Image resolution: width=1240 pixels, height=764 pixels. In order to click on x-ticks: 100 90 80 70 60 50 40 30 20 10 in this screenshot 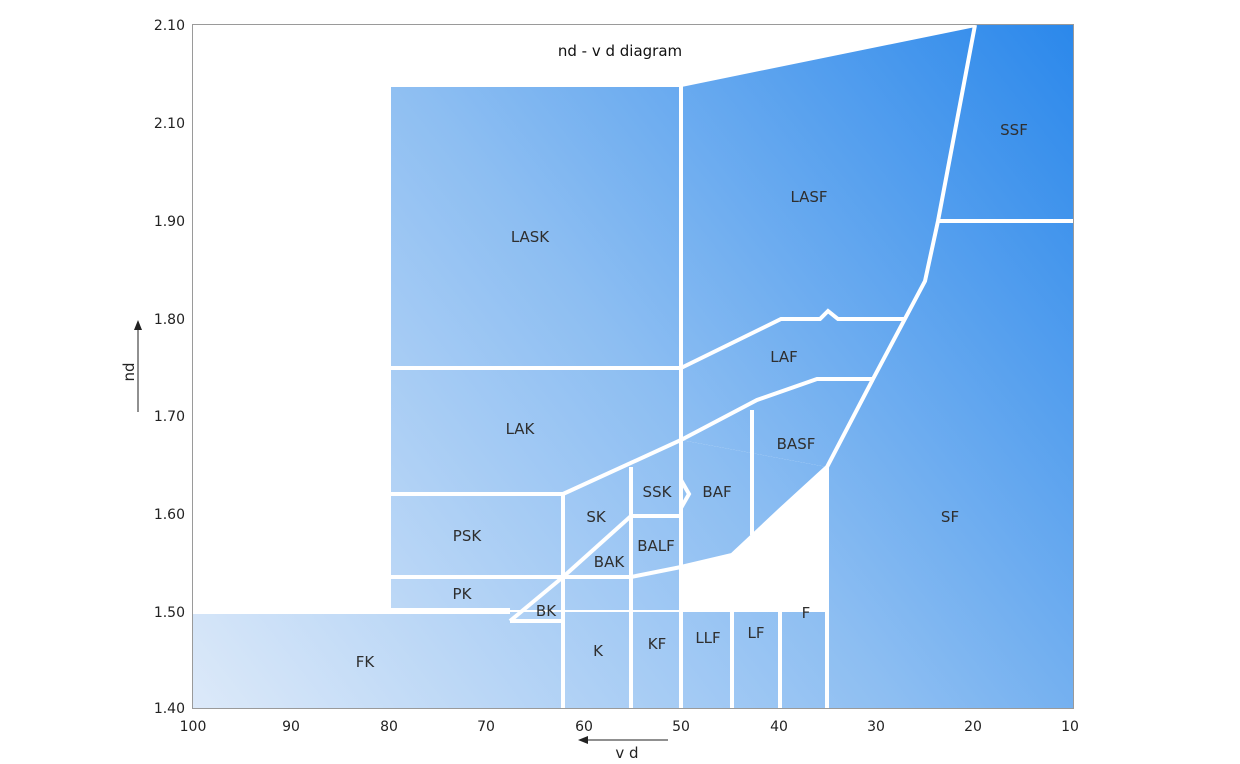, I will do `click(629, 727)`.